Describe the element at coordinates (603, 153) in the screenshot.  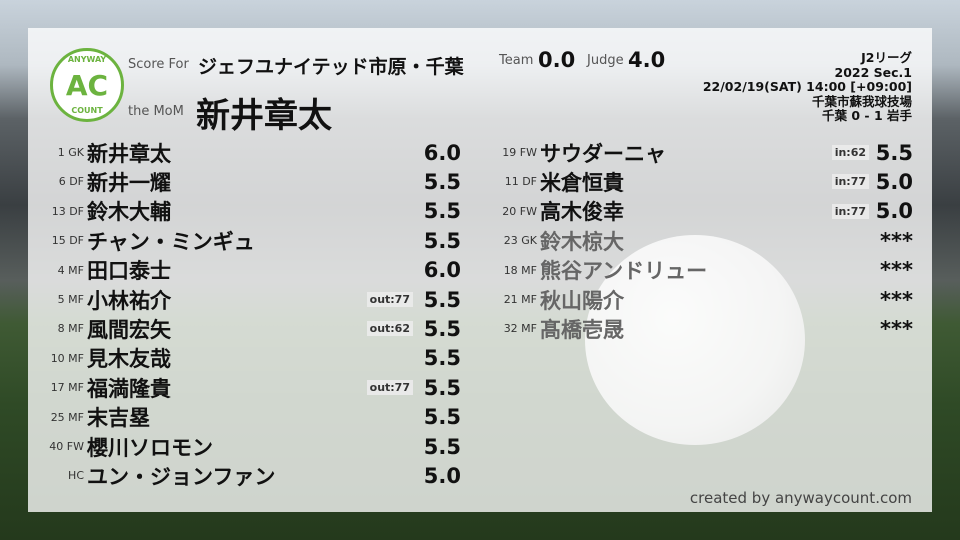
I see `player-name: サウダーニャ` at that location.